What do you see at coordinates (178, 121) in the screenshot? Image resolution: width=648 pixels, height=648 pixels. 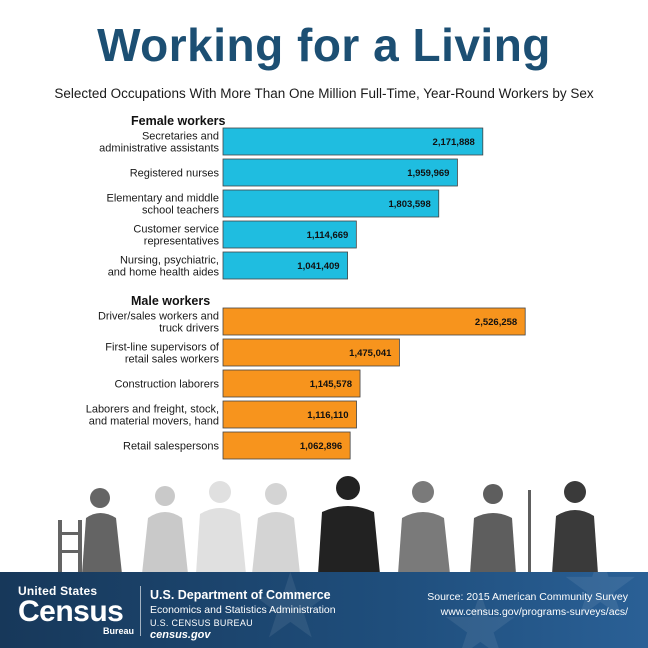 I see `group-label: Female workers` at bounding box center [178, 121].